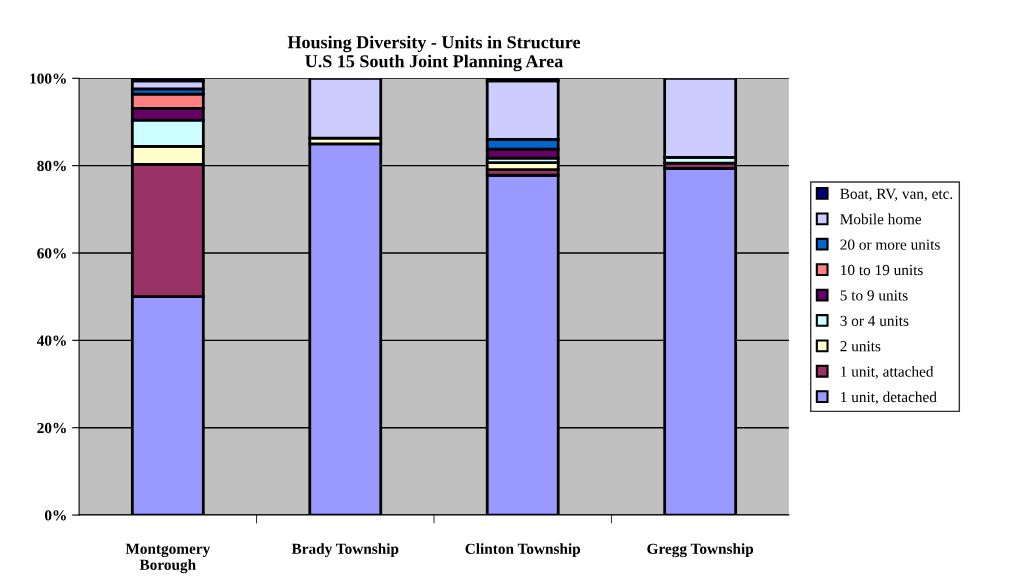 This screenshot has width=1014, height=580. Describe the element at coordinates (48, 78) in the screenshot. I see `y-tick-label: 100%` at that location.